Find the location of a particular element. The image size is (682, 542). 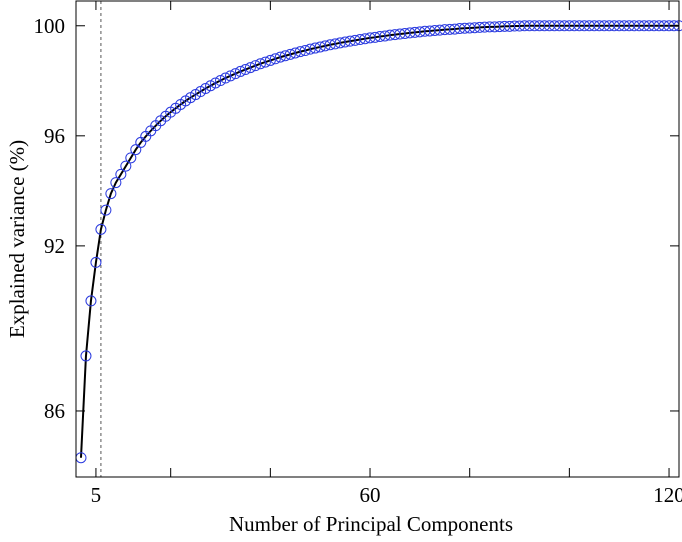

y-tick-label: 100 is located at coordinates (50, 26).